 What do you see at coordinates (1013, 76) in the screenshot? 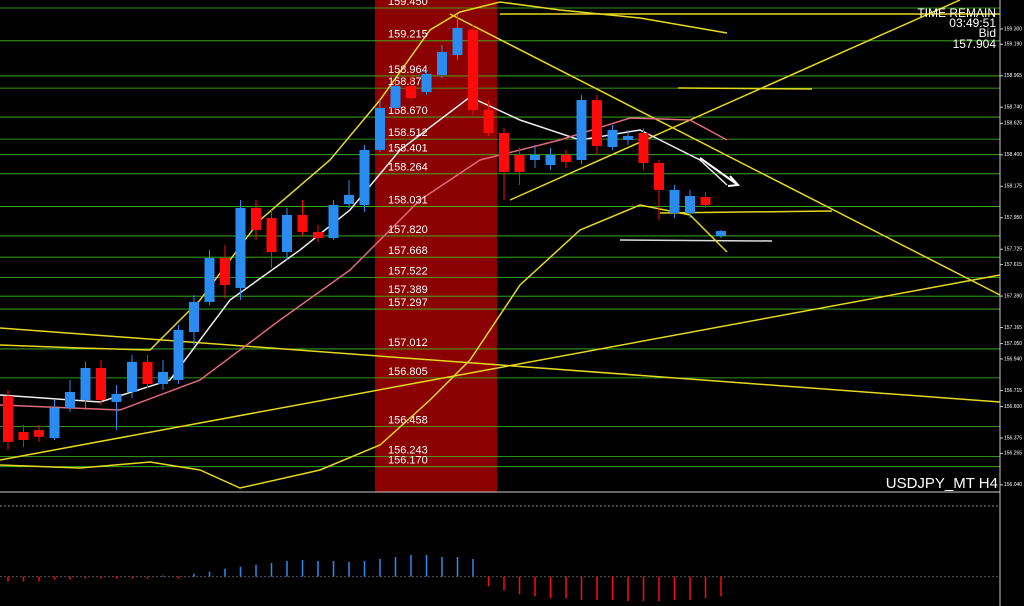
I see `y-tick-label: 158.965` at bounding box center [1013, 76].